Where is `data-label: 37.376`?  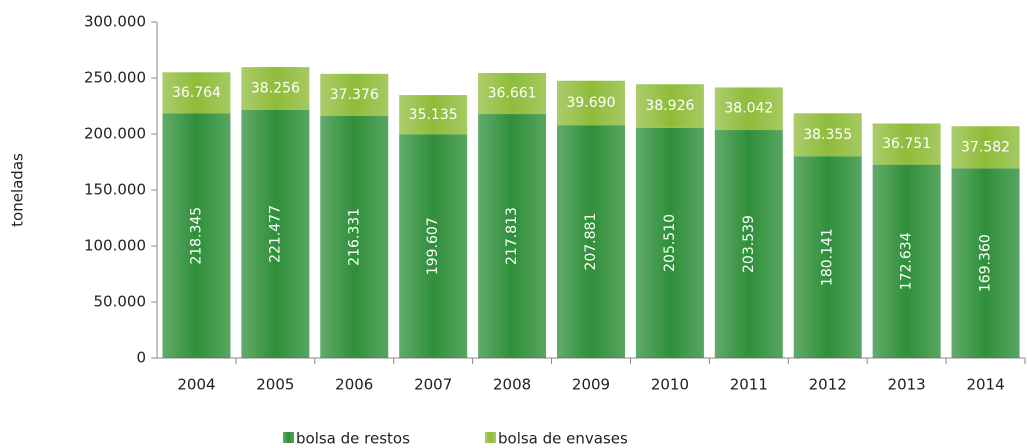 data-label: 37.376 is located at coordinates (354, 95).